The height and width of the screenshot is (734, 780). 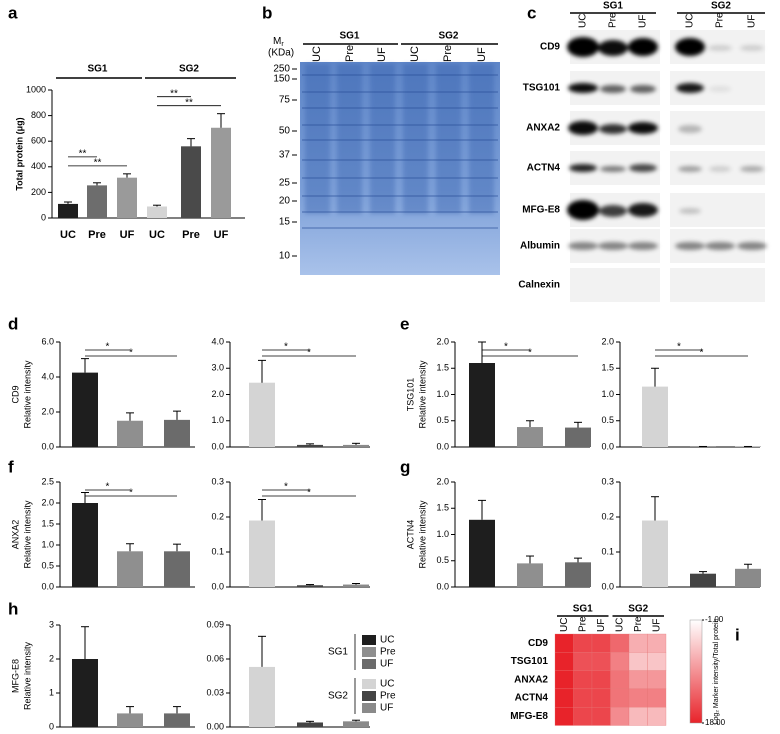 I want to click on protein-label: MFG-E8, so click(x=541, y=210).